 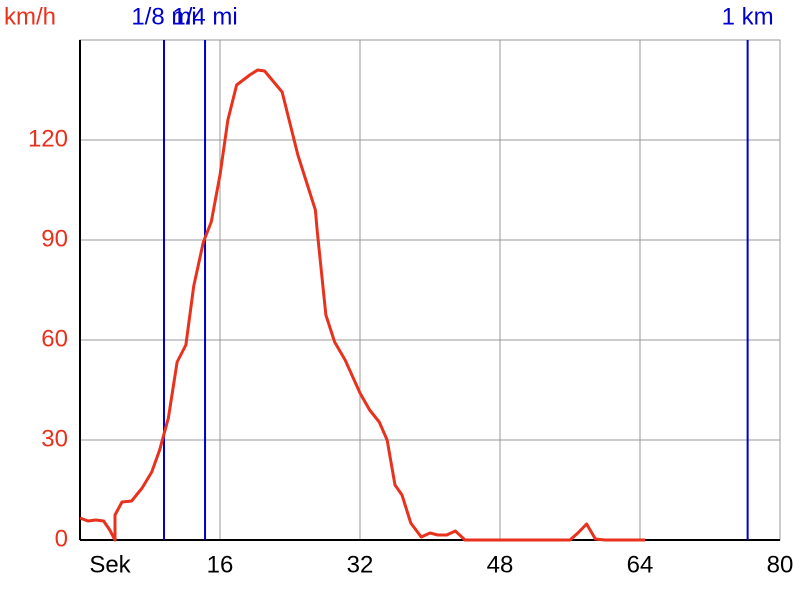 I want to click on x-tick-label: 32, so click(x=360, y=564).